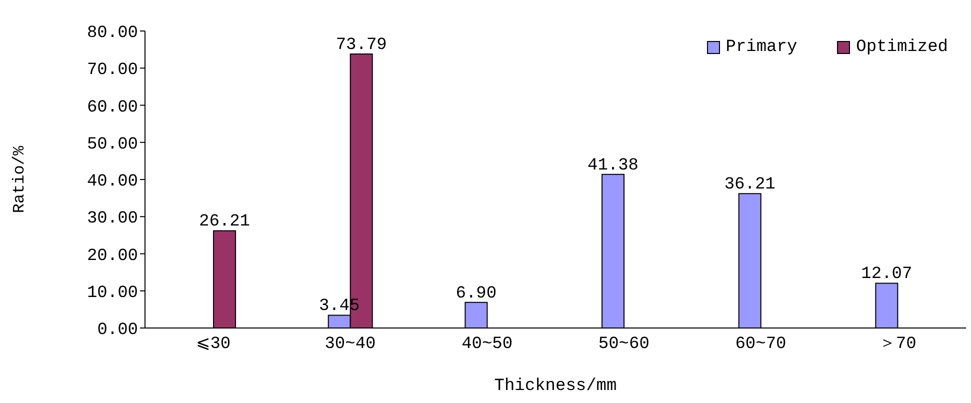 The width and height of the screenshot is (971, 403). I want to click on data-label: 26.21, so click(224, 222).